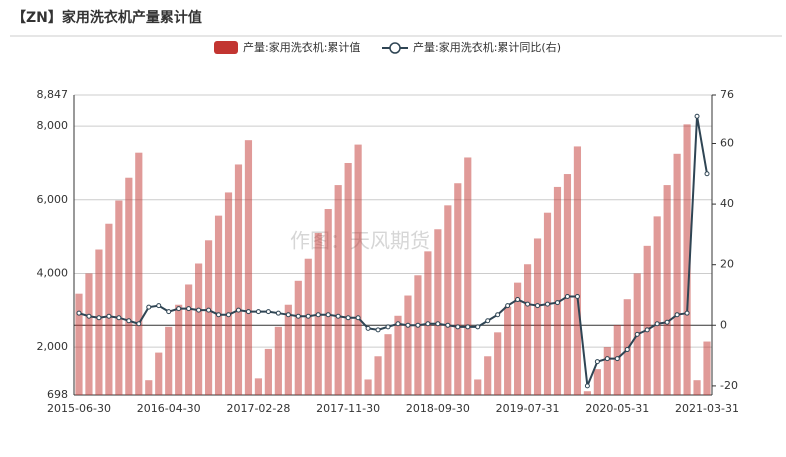  Describe the element at coordinates (169, 408) in the screenshot. I see `x-tick-label: 2016-04-30` at that location.